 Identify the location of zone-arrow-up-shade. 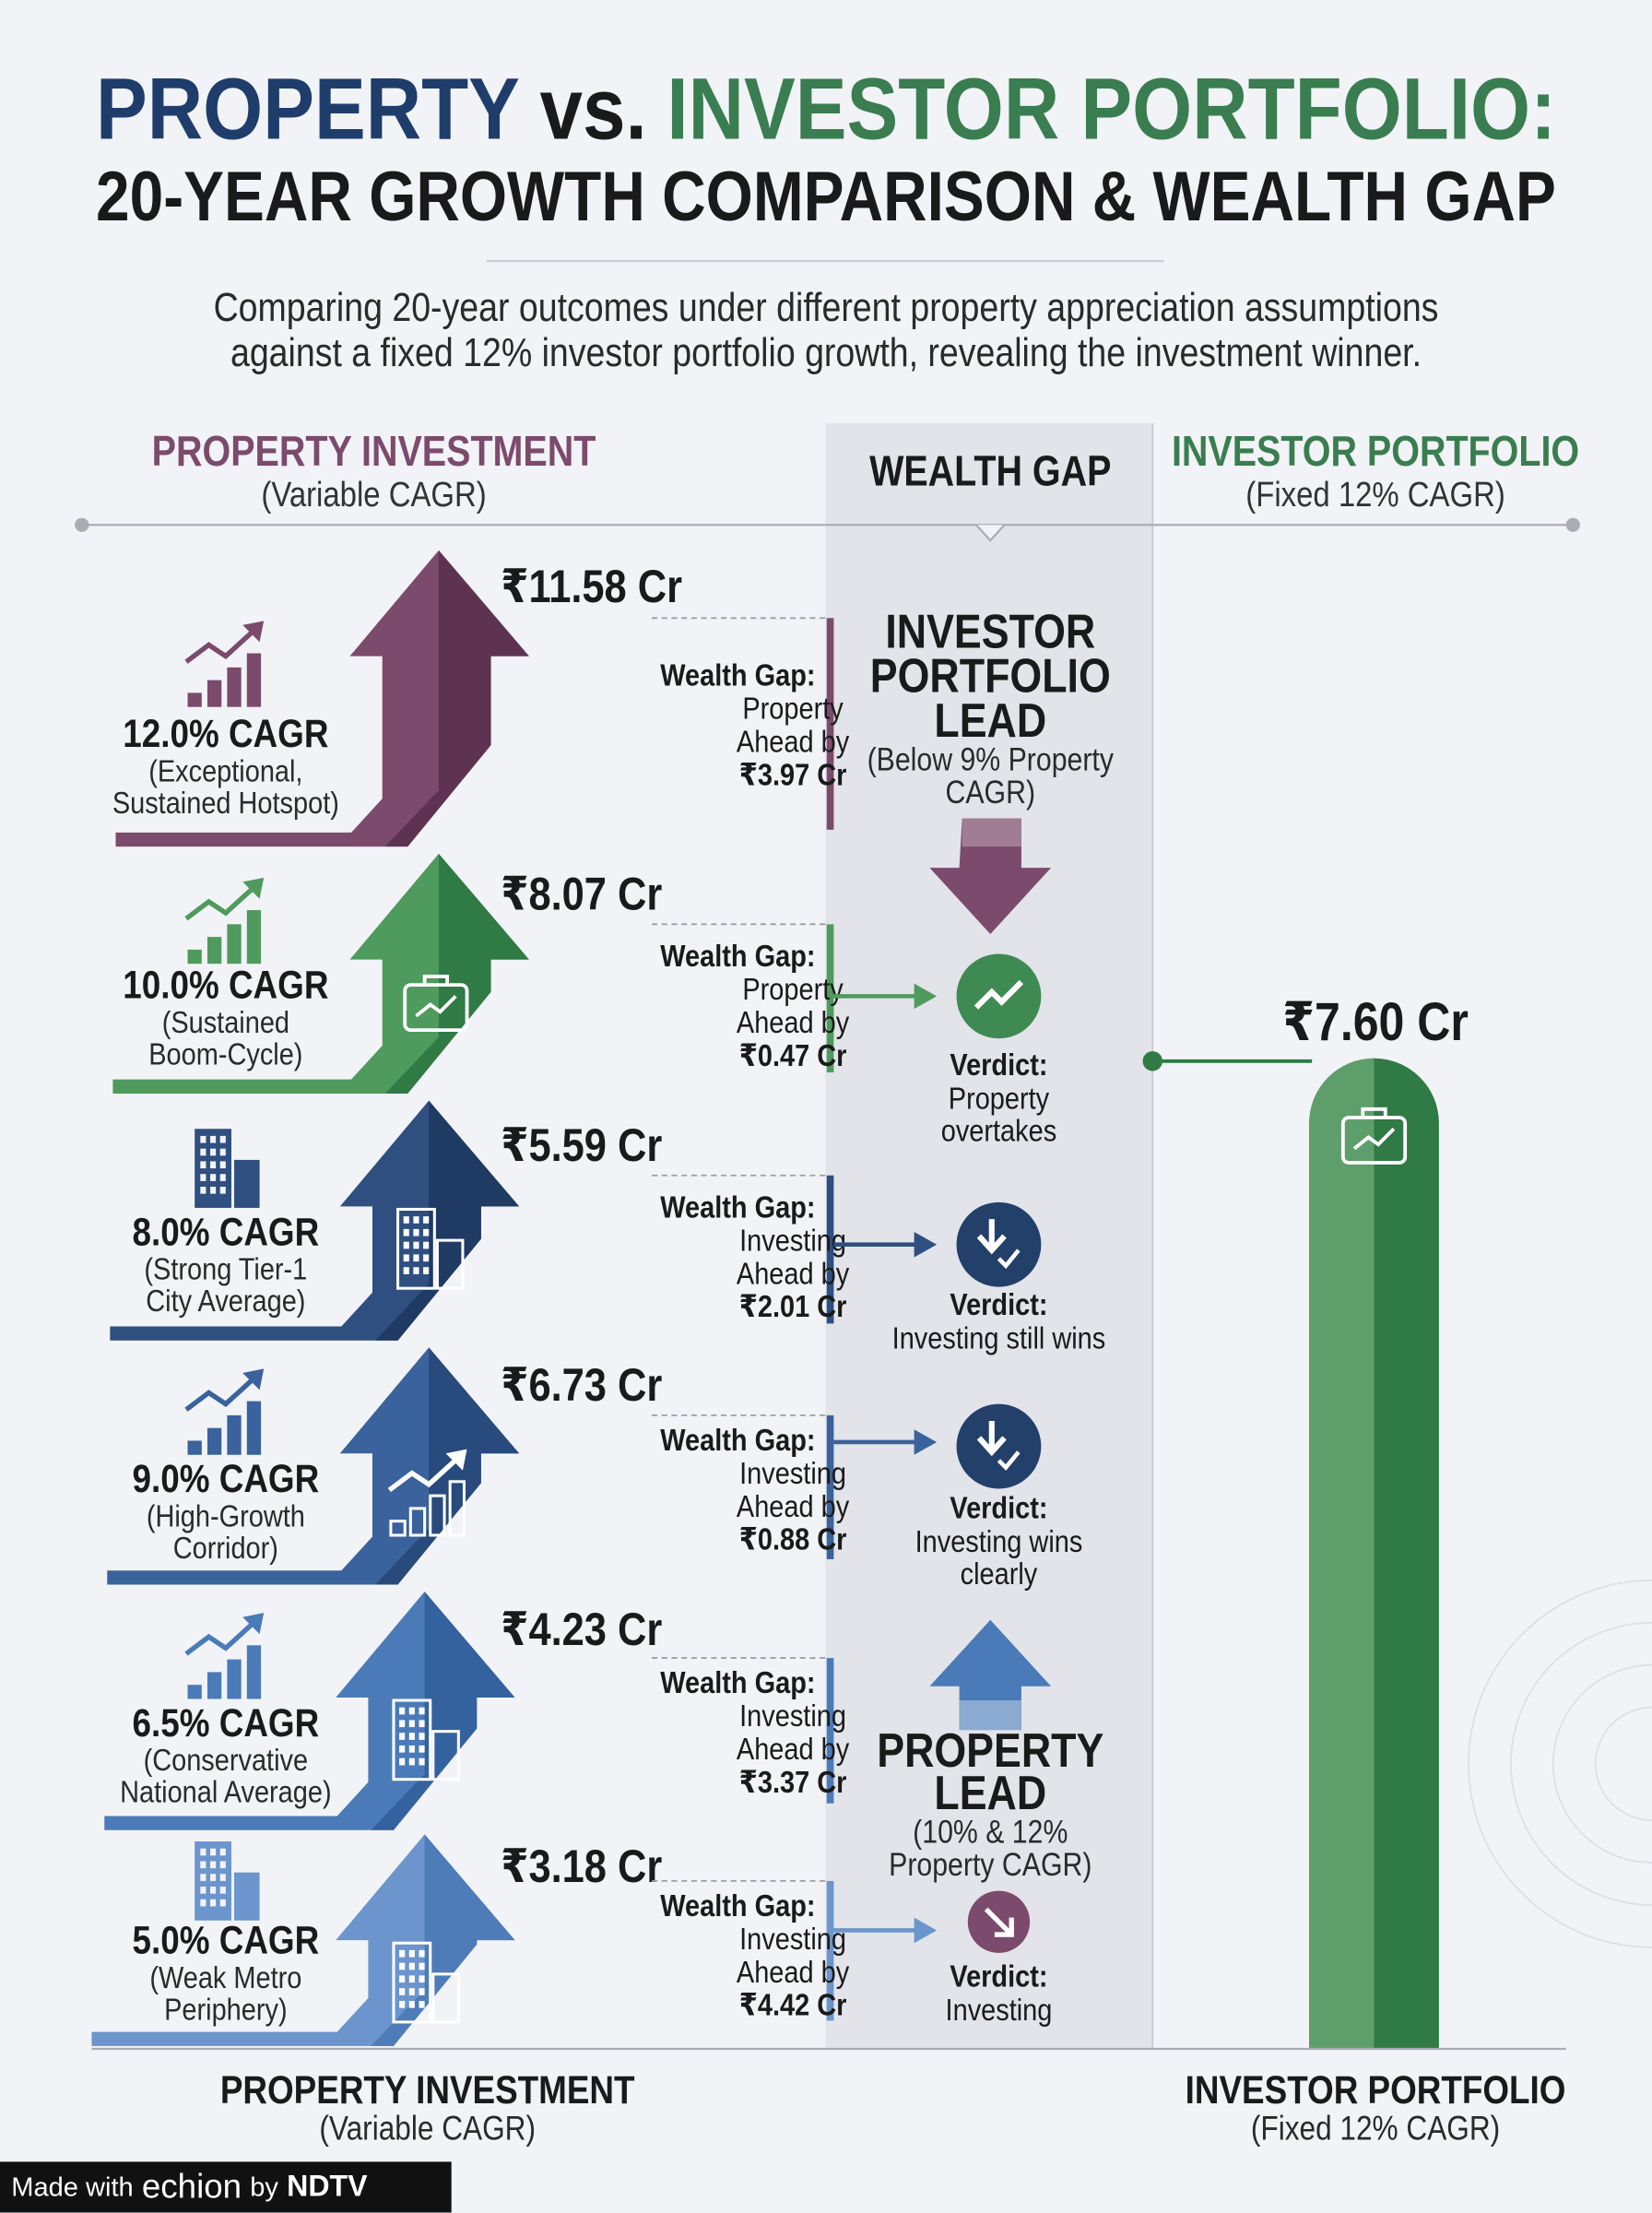
(990, 1715).